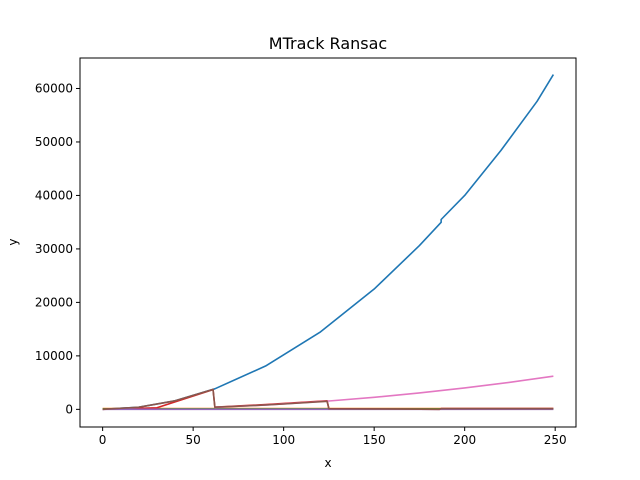  Describe the element at coordinates (54, 88) in the screenshot. I see `y-tick-label: 60000` at that location.